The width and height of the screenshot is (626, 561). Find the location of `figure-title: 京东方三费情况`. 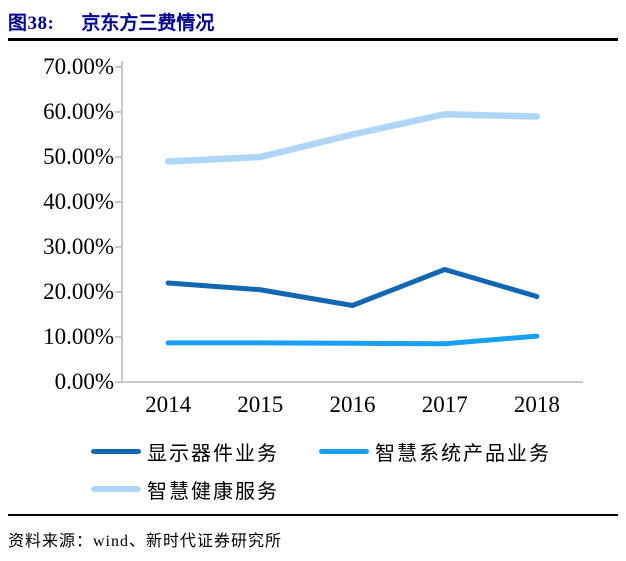

figure-title: 京东方三费情况 is located at coordinates (148, 23).